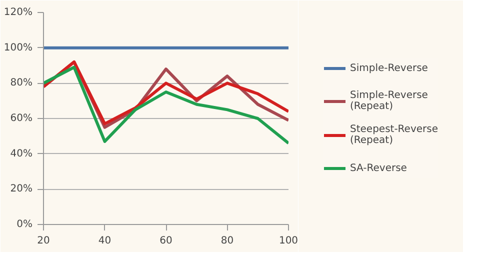  What do you see at coordinates (21, 118) in the screenshot?
I see `y-tick-label: 60%` at bounding box center [21, 118].